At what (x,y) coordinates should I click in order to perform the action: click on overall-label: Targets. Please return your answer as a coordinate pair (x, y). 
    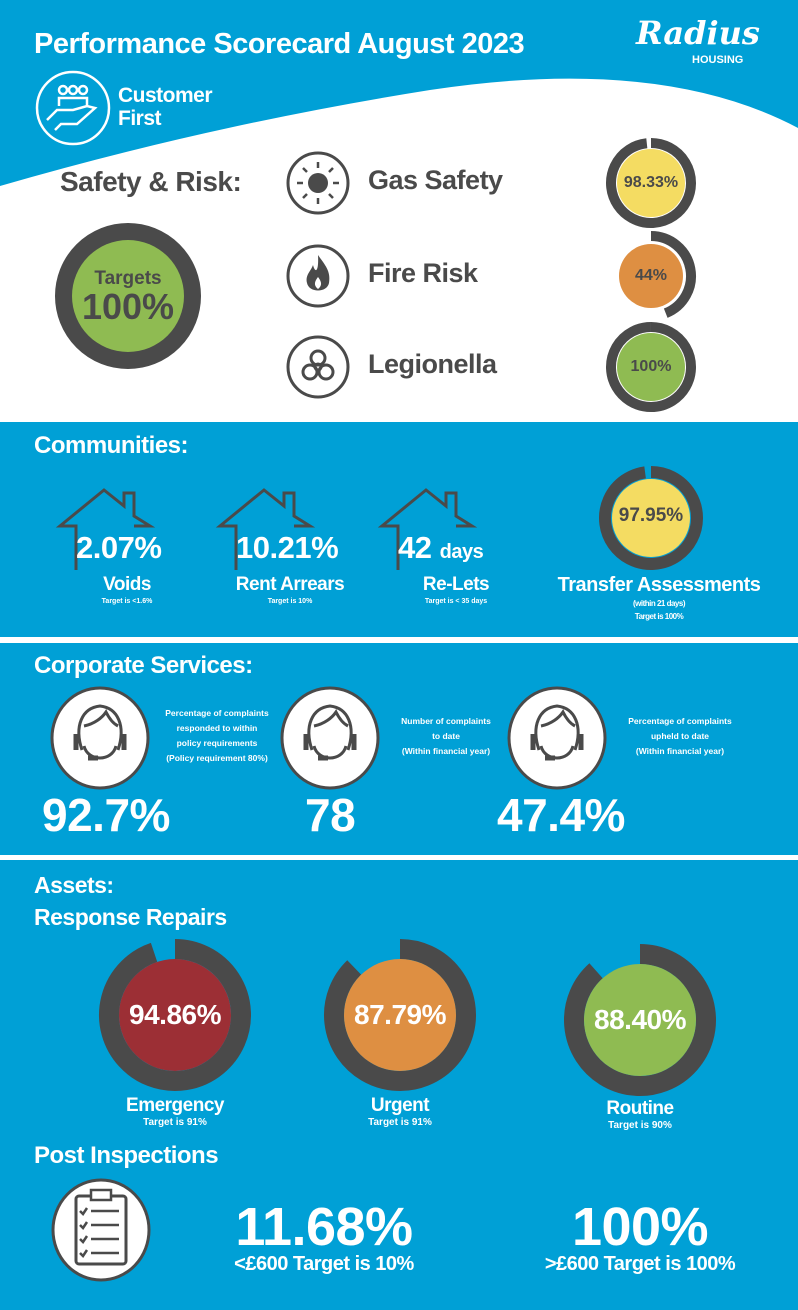
    Looking at the image, I should click on (128, 278).